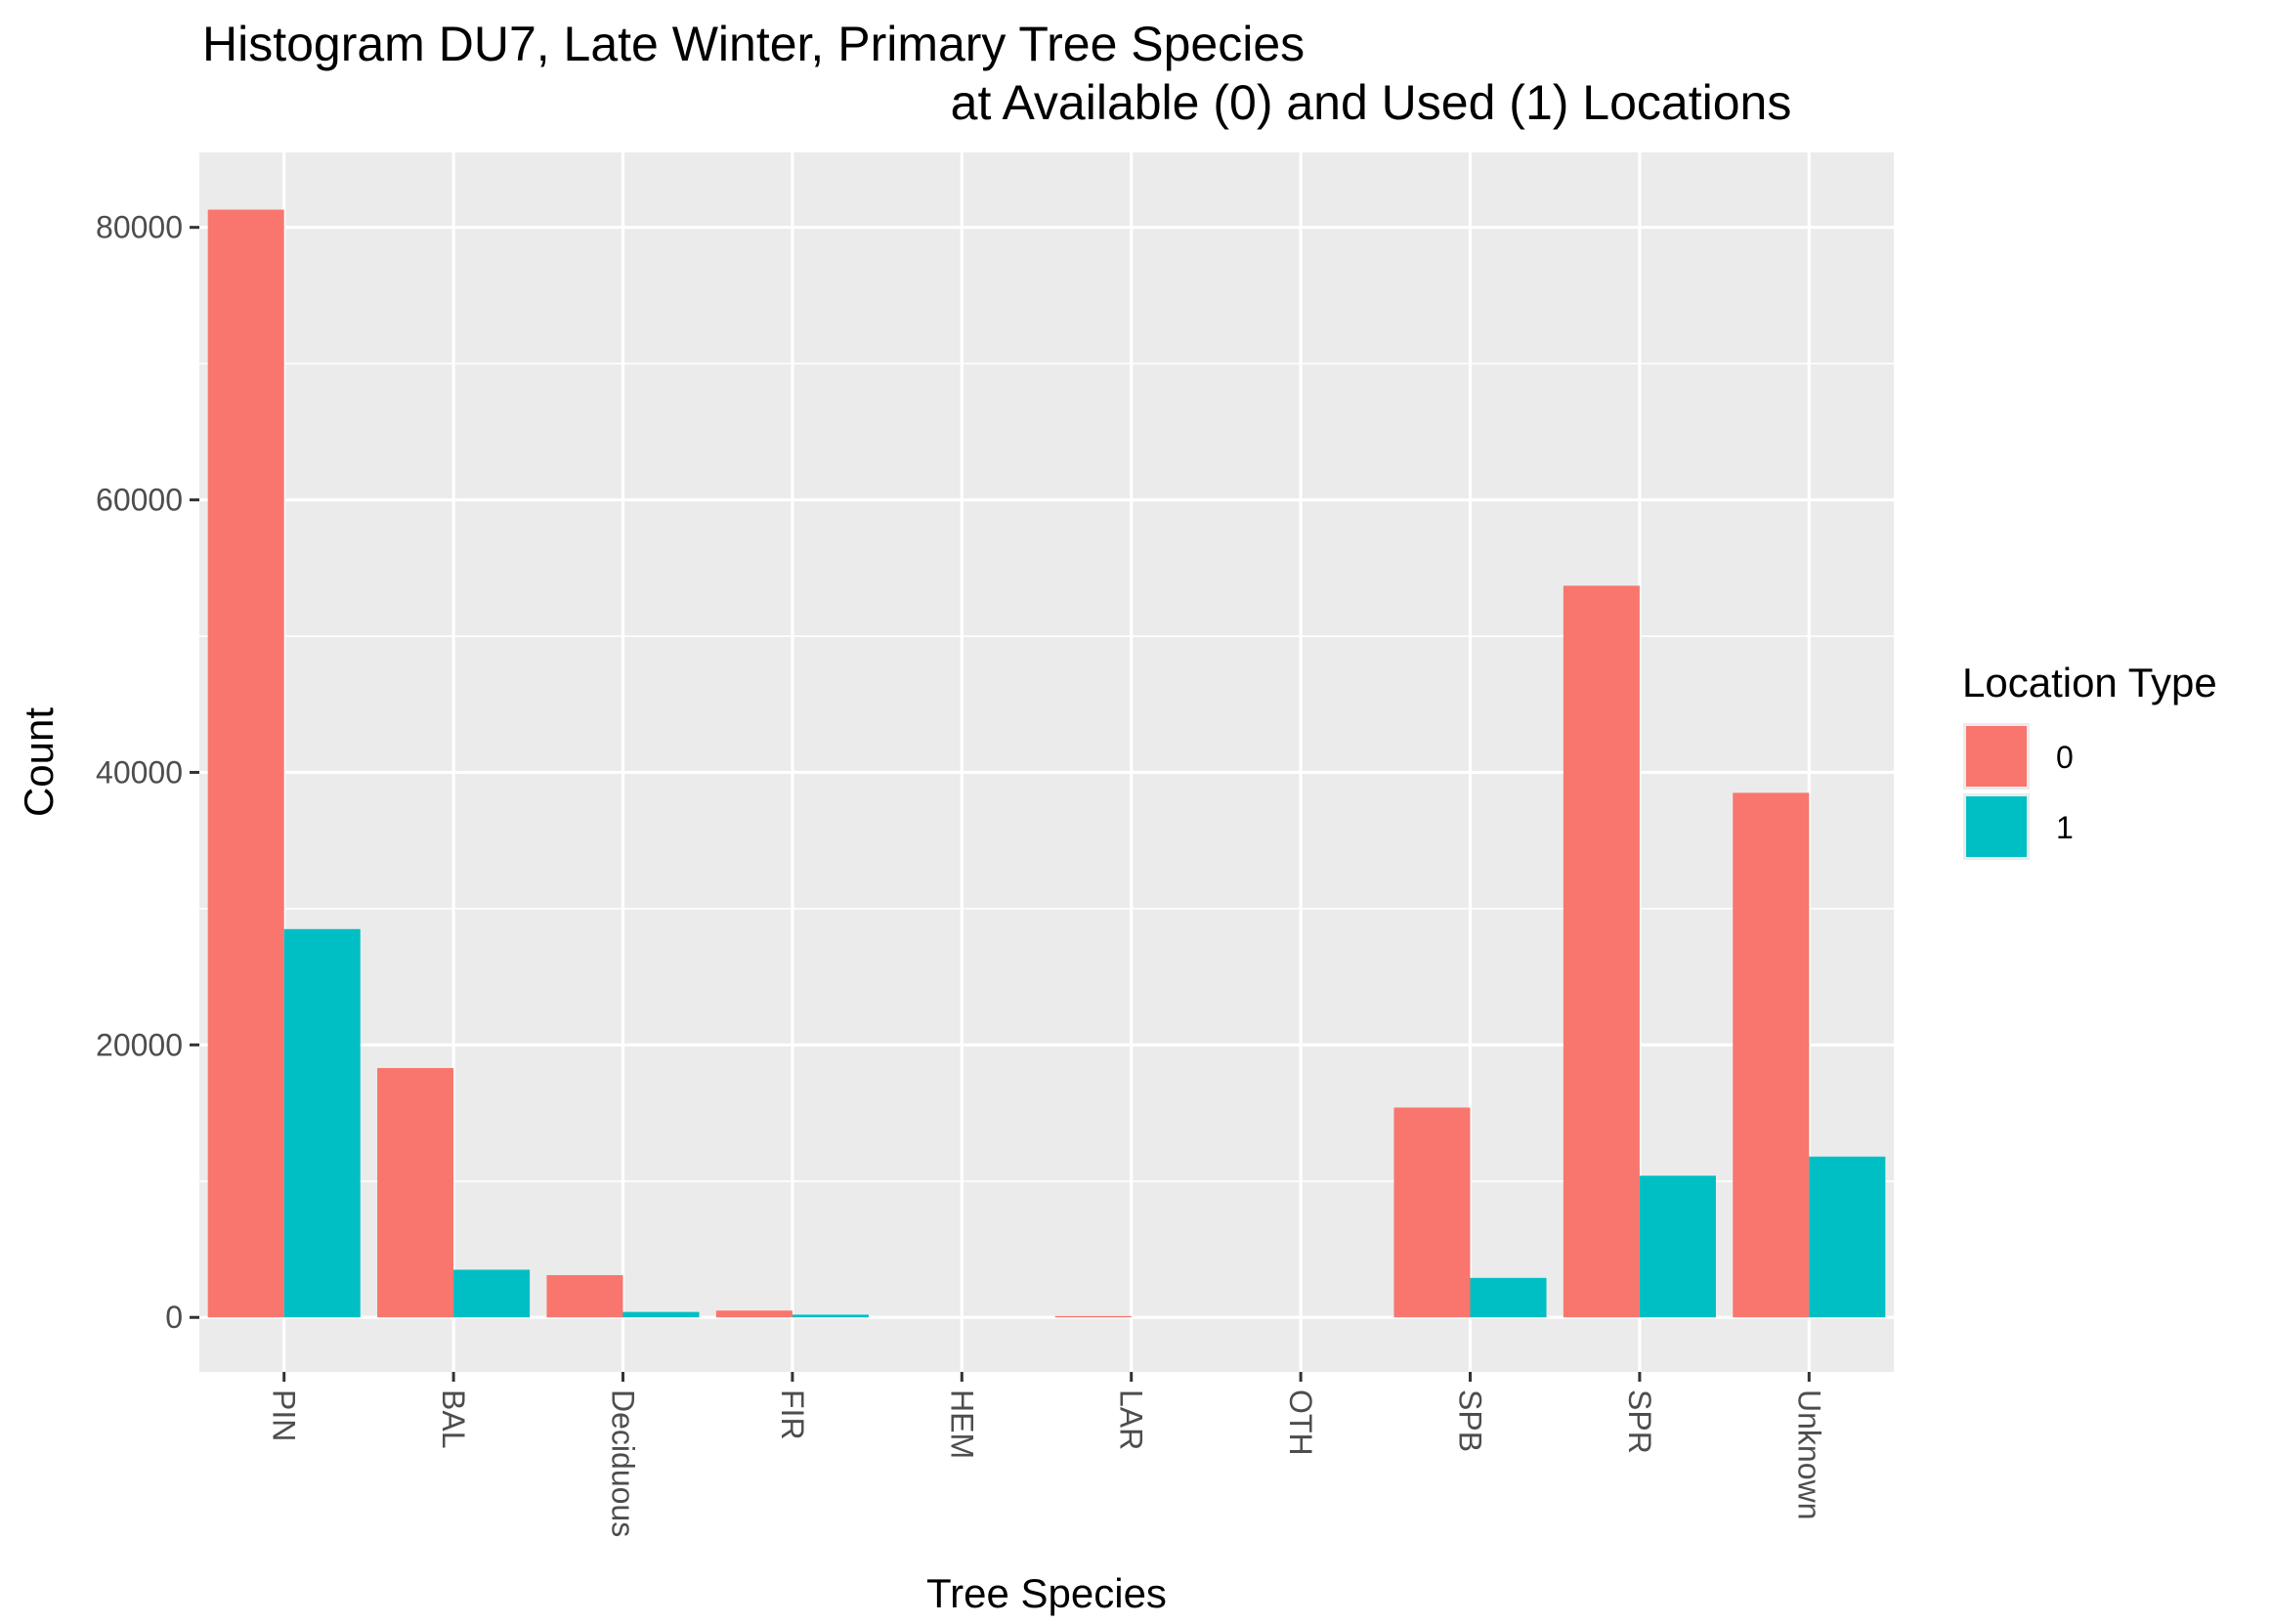 The height and width of the screenshot is (1624, 2271). What do you see at coordinates (1639, 1422) in the screenshot?
I see `x-tick-label: SPR` at bounding box center [1639, 1422].